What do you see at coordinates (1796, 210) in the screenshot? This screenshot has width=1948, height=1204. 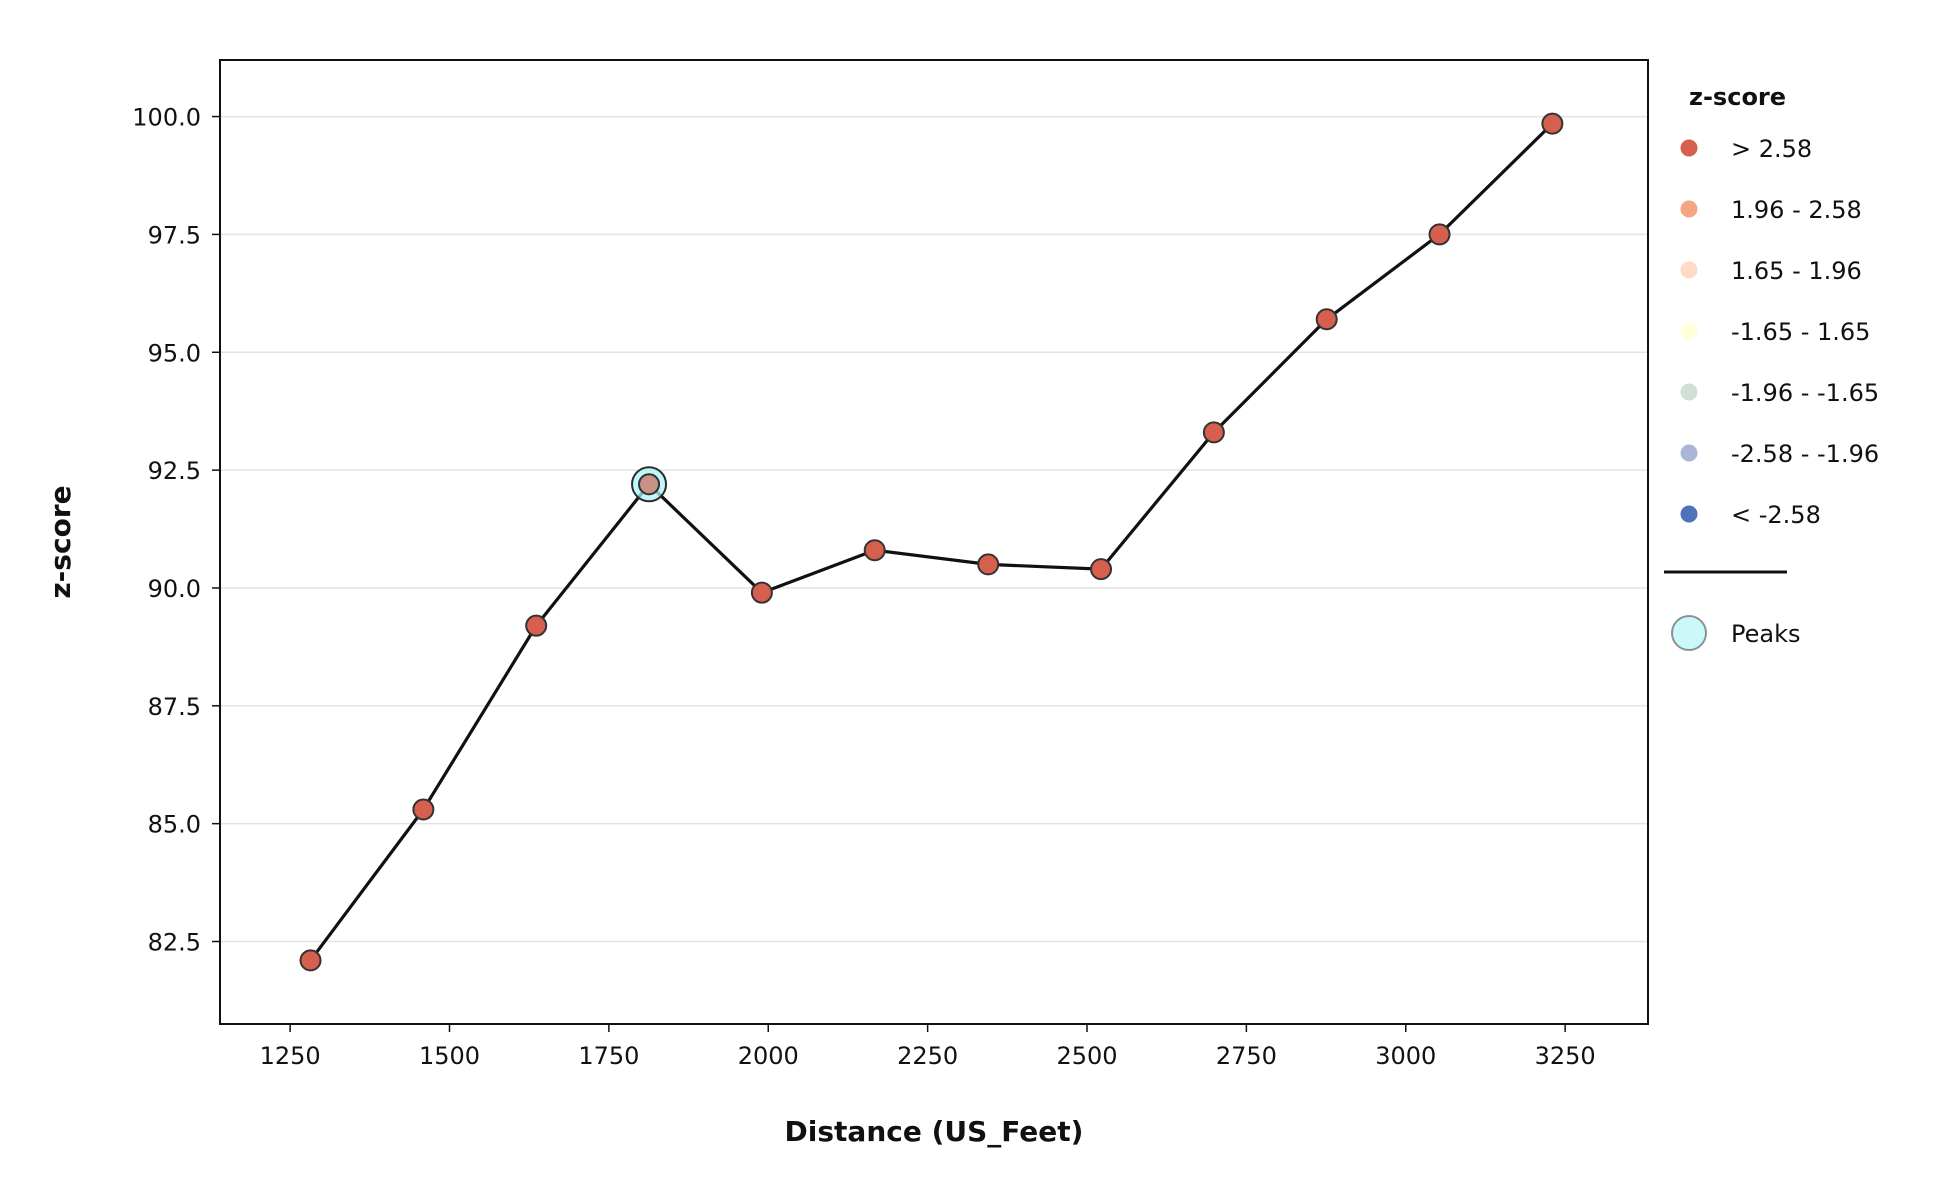 I see `legend-label: 1.96 - 2.58` at bounding box center [1796, 210].